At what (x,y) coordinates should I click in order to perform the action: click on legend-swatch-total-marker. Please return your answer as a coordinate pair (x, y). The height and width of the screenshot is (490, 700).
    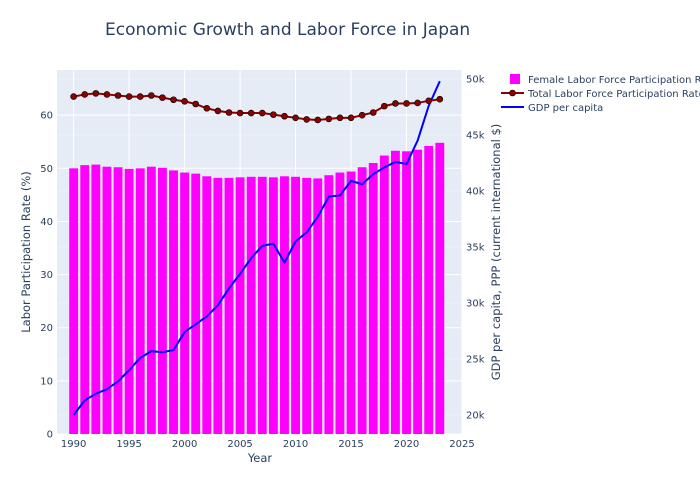
    Looking at the image, I should click on (512, 93).